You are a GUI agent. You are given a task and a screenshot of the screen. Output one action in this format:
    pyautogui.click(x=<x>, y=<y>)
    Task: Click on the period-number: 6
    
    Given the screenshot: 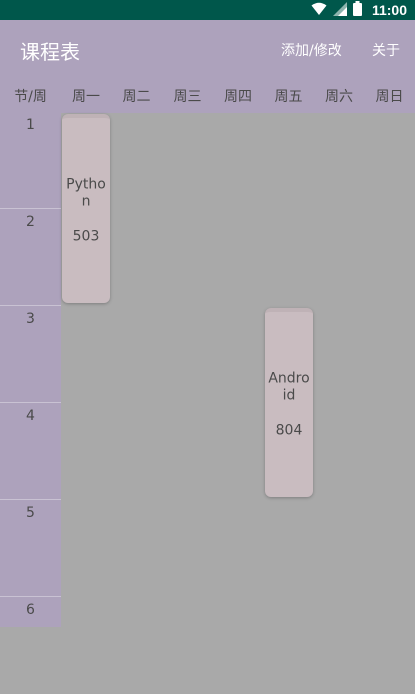 What is the action you would take?
    pyautogui.click(x=30, y=610)
    